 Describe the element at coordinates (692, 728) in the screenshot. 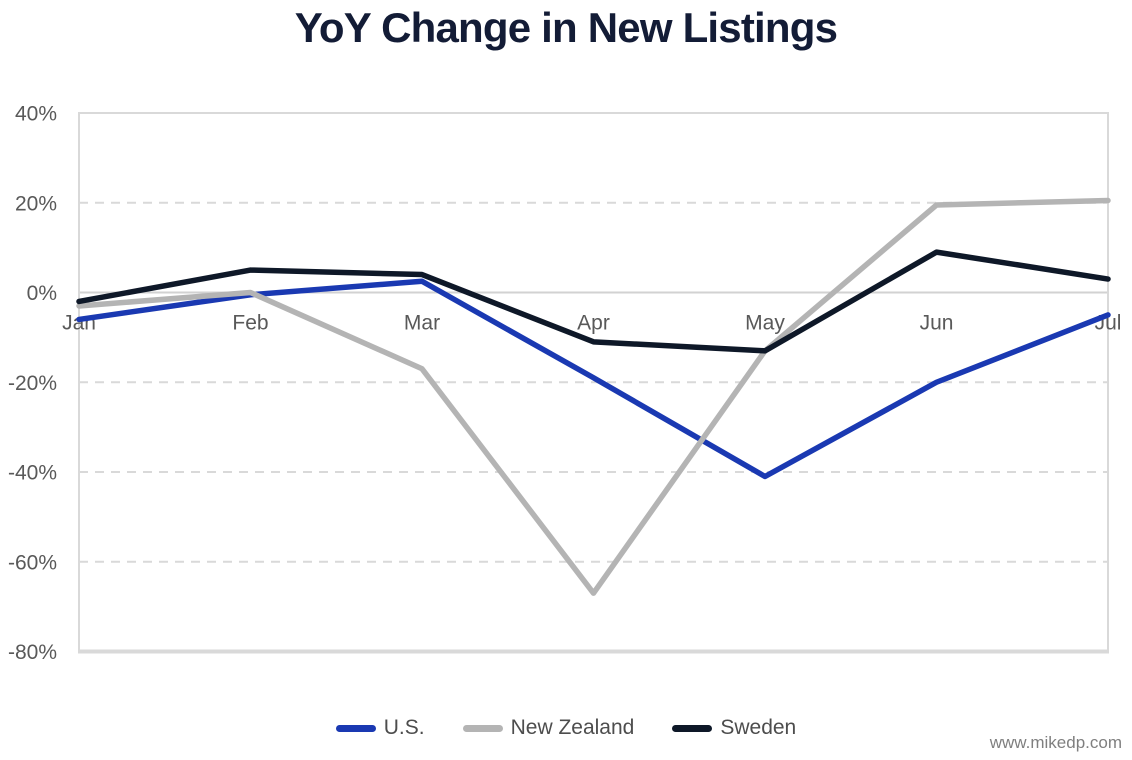

I see `legend-swatch-sweden` at that location.